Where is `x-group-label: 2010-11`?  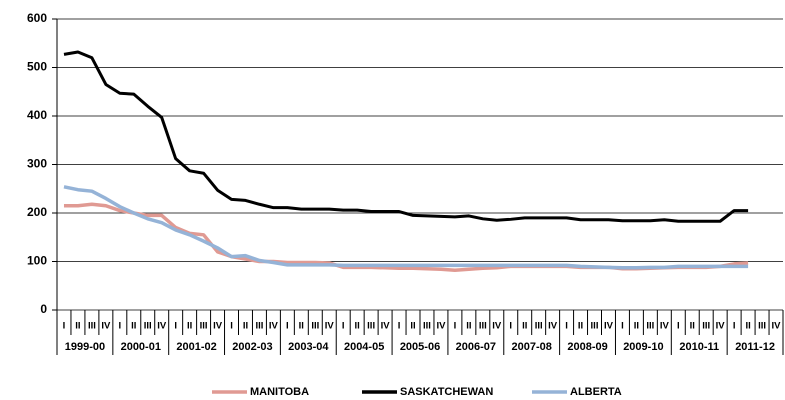 x-group-label: 2010-11 is located at coordinates (699, 347).